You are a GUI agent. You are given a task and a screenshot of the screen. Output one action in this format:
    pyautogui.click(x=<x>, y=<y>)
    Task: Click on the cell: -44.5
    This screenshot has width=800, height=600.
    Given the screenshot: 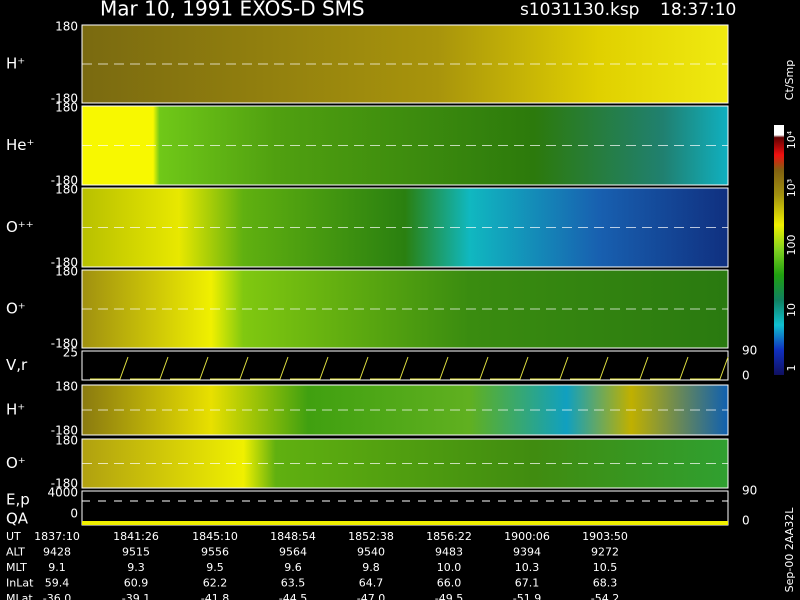 What is the action you would take?
    pyautogui.click(x=293, y=596)
    